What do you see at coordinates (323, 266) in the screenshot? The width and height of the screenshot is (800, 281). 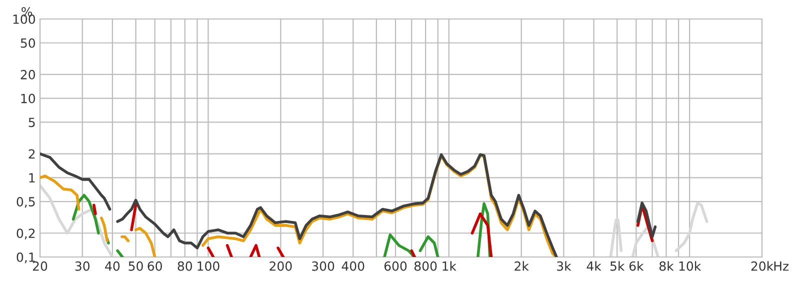 I see `x-tick-label: 300` at bounding box center [323, 266].